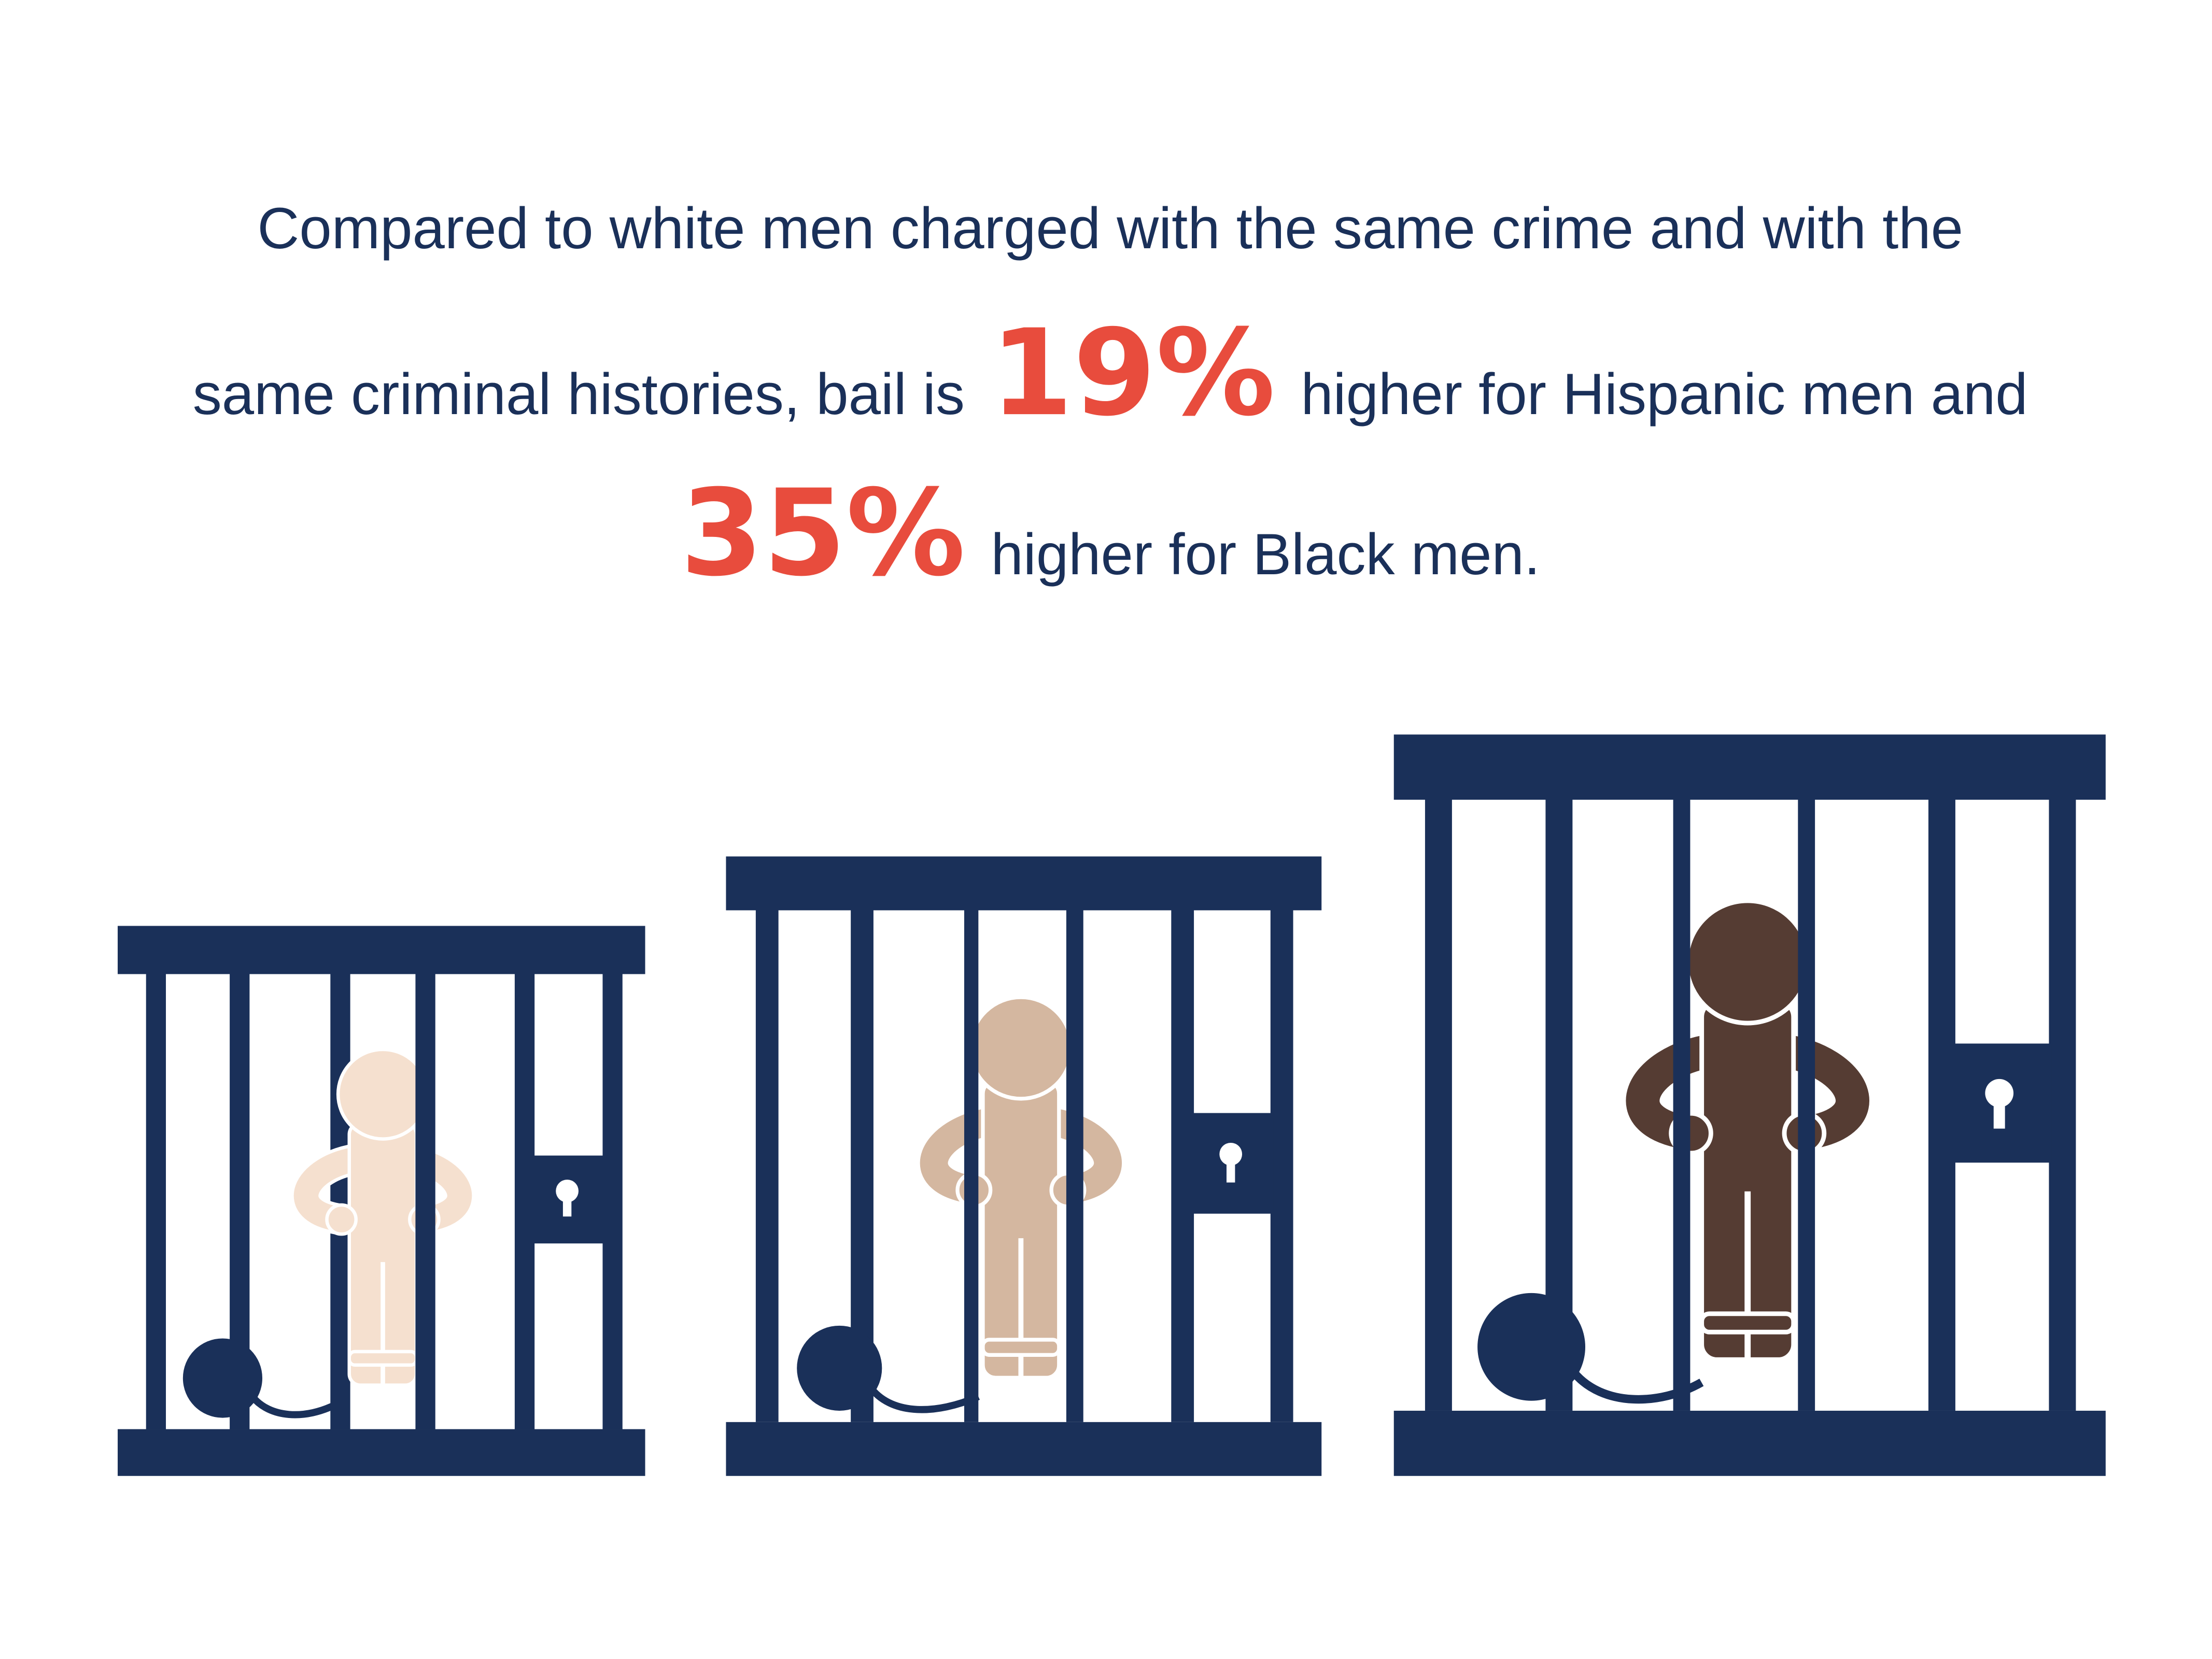  I want to click on headline-line: 35% higher for Black men., so click(1110, 533).